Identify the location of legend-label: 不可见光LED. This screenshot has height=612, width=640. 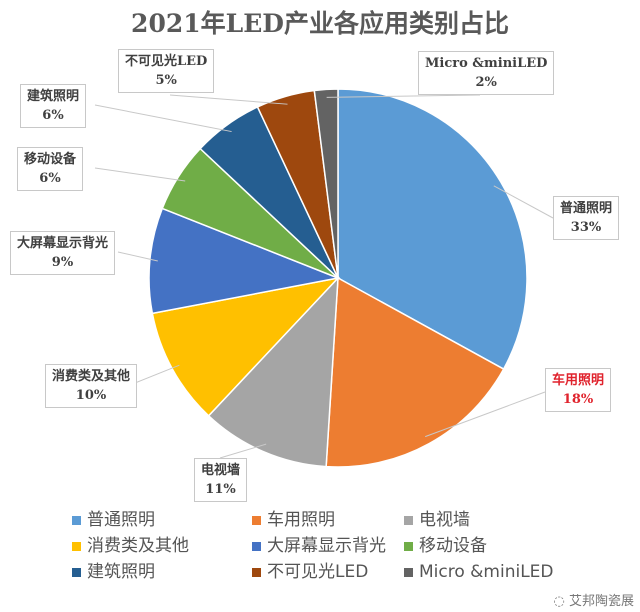
(318, 572).